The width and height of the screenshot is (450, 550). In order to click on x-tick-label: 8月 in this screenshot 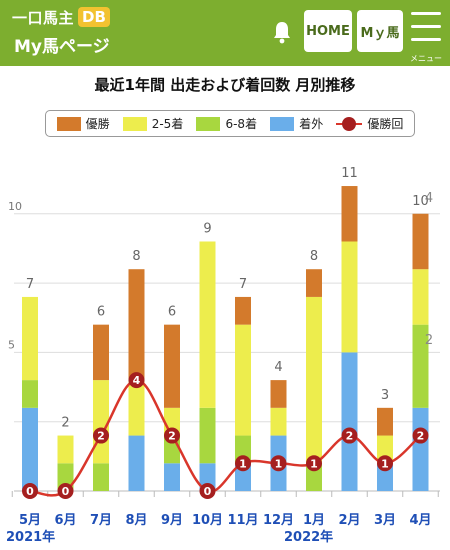, I will do `click(136, 520)`.